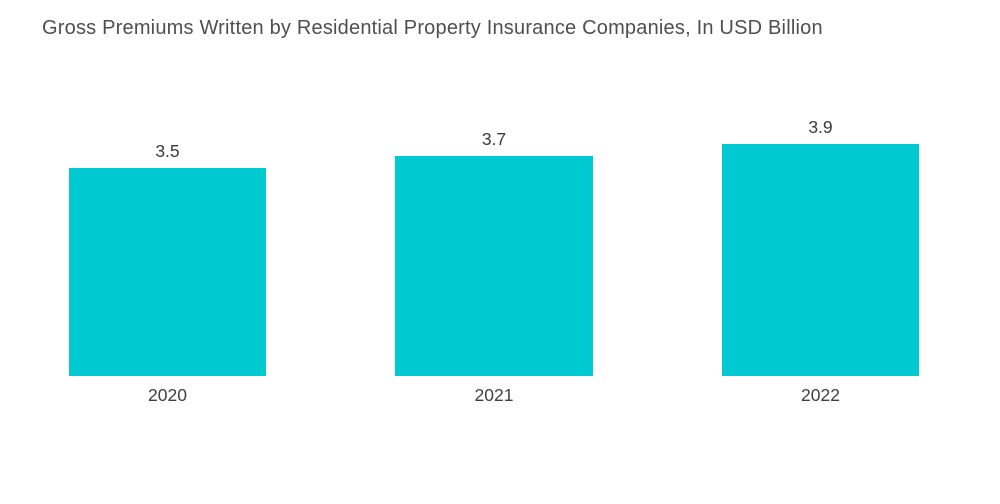  What do you see at coordinates (167, 150) in the screenshot?
I see `bar-value-label-2020: 3.5` at bounding box center [167, 150].